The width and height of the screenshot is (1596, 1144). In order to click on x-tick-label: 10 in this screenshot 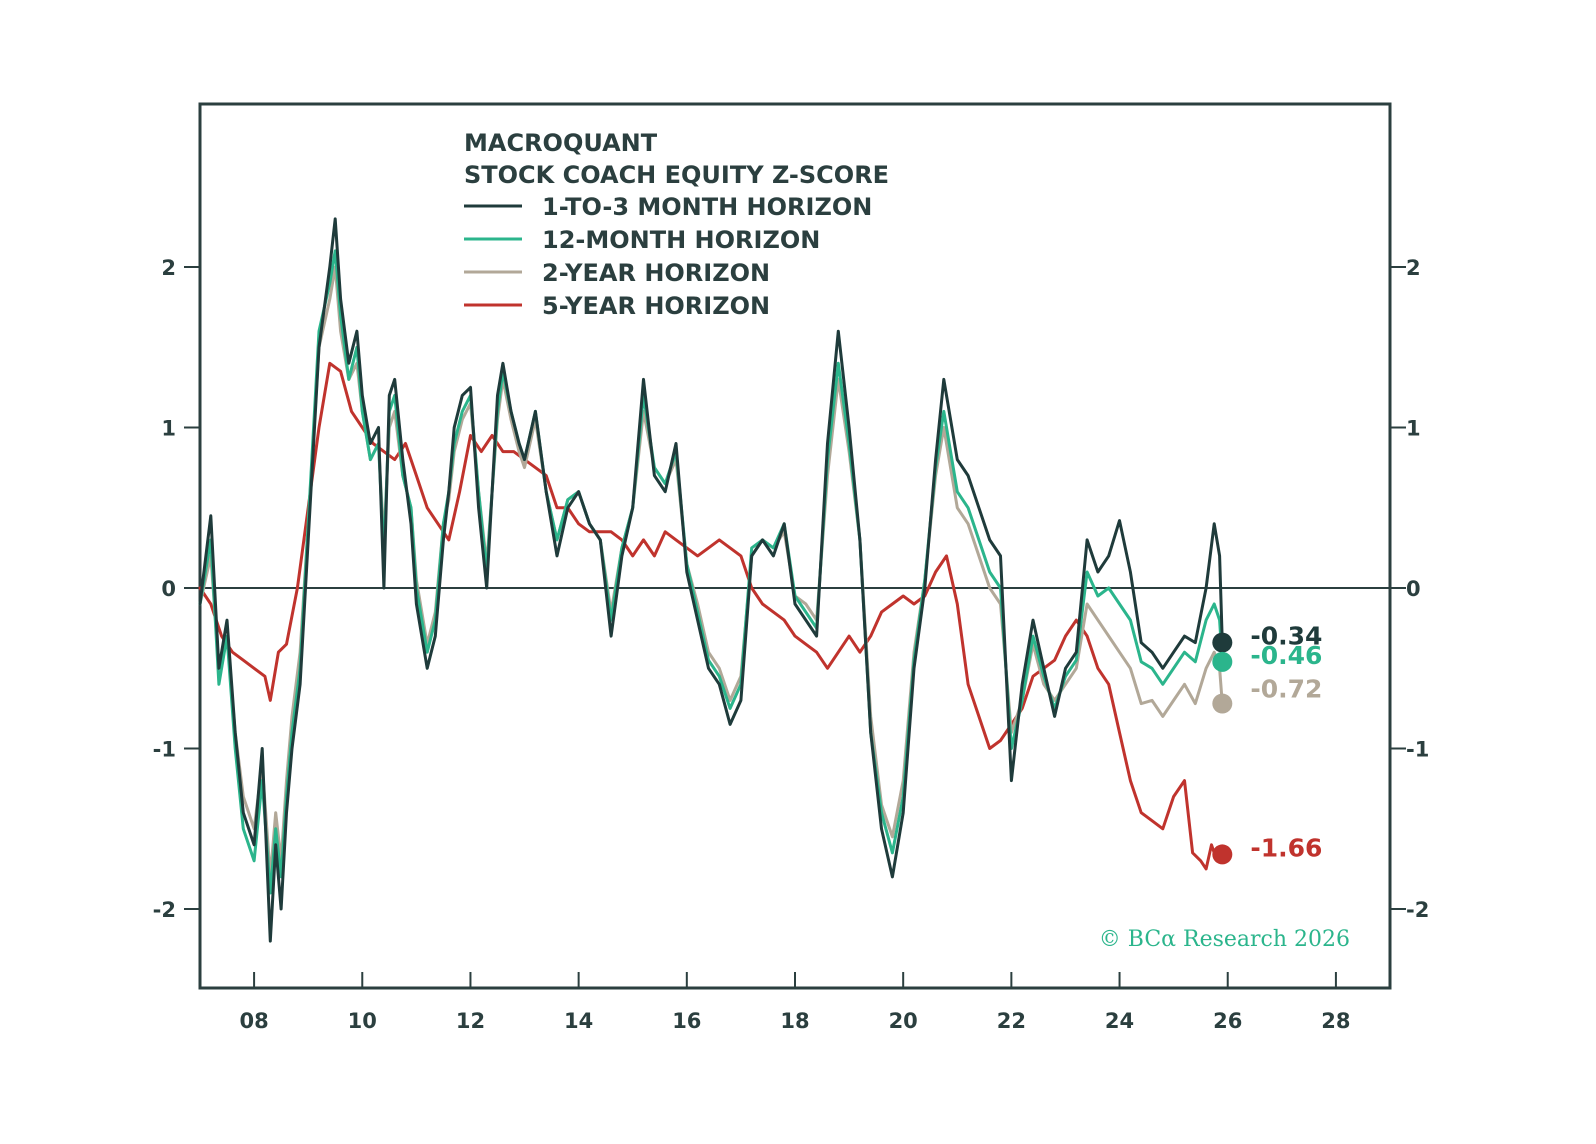, I will do `click(362, 1021)`.